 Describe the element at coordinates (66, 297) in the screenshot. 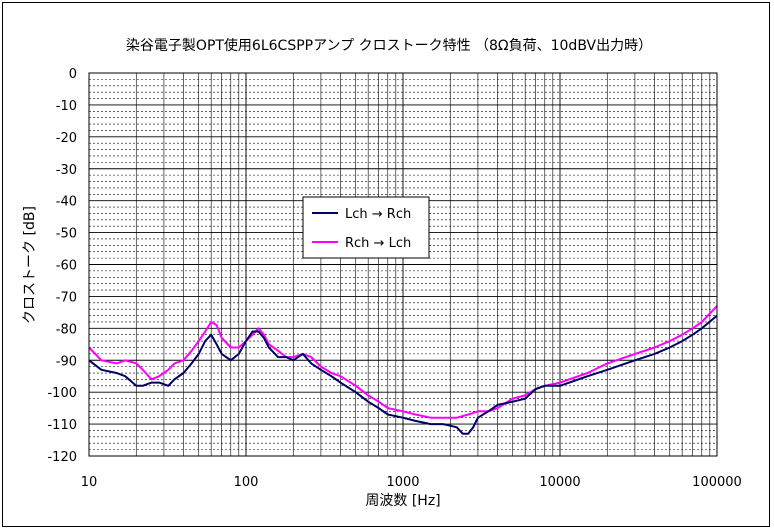

I see `y-tick-label: -70` at that location.